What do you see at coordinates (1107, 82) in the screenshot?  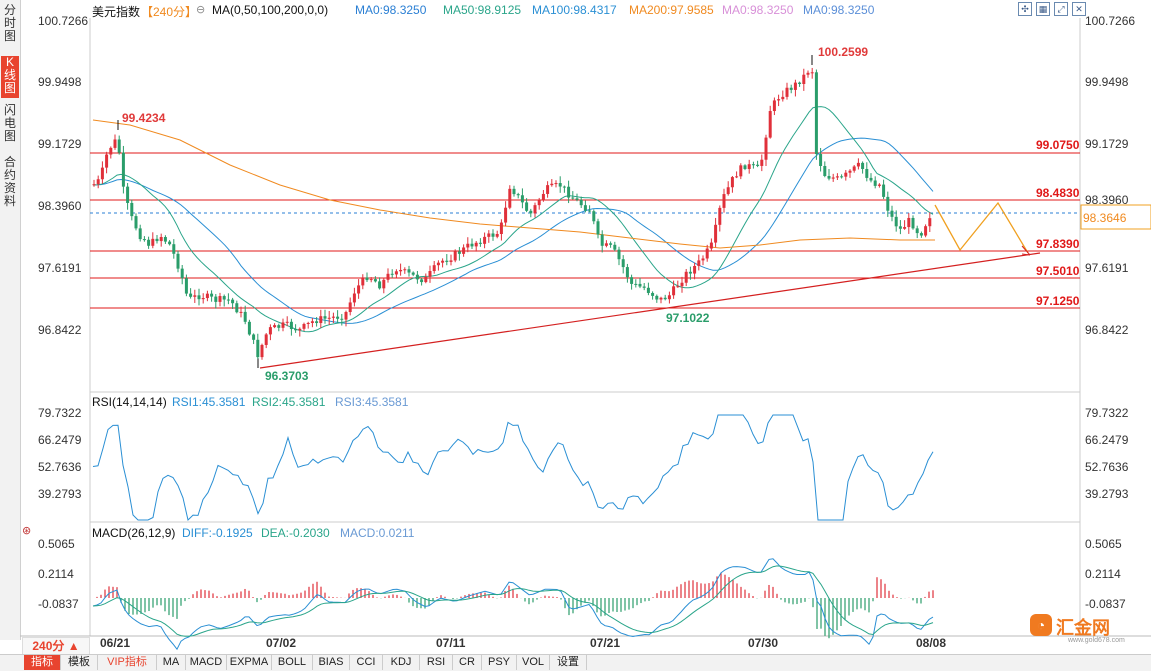 I see `price-axis-right-2: 99.9498` at bounding box center [1107, 82].